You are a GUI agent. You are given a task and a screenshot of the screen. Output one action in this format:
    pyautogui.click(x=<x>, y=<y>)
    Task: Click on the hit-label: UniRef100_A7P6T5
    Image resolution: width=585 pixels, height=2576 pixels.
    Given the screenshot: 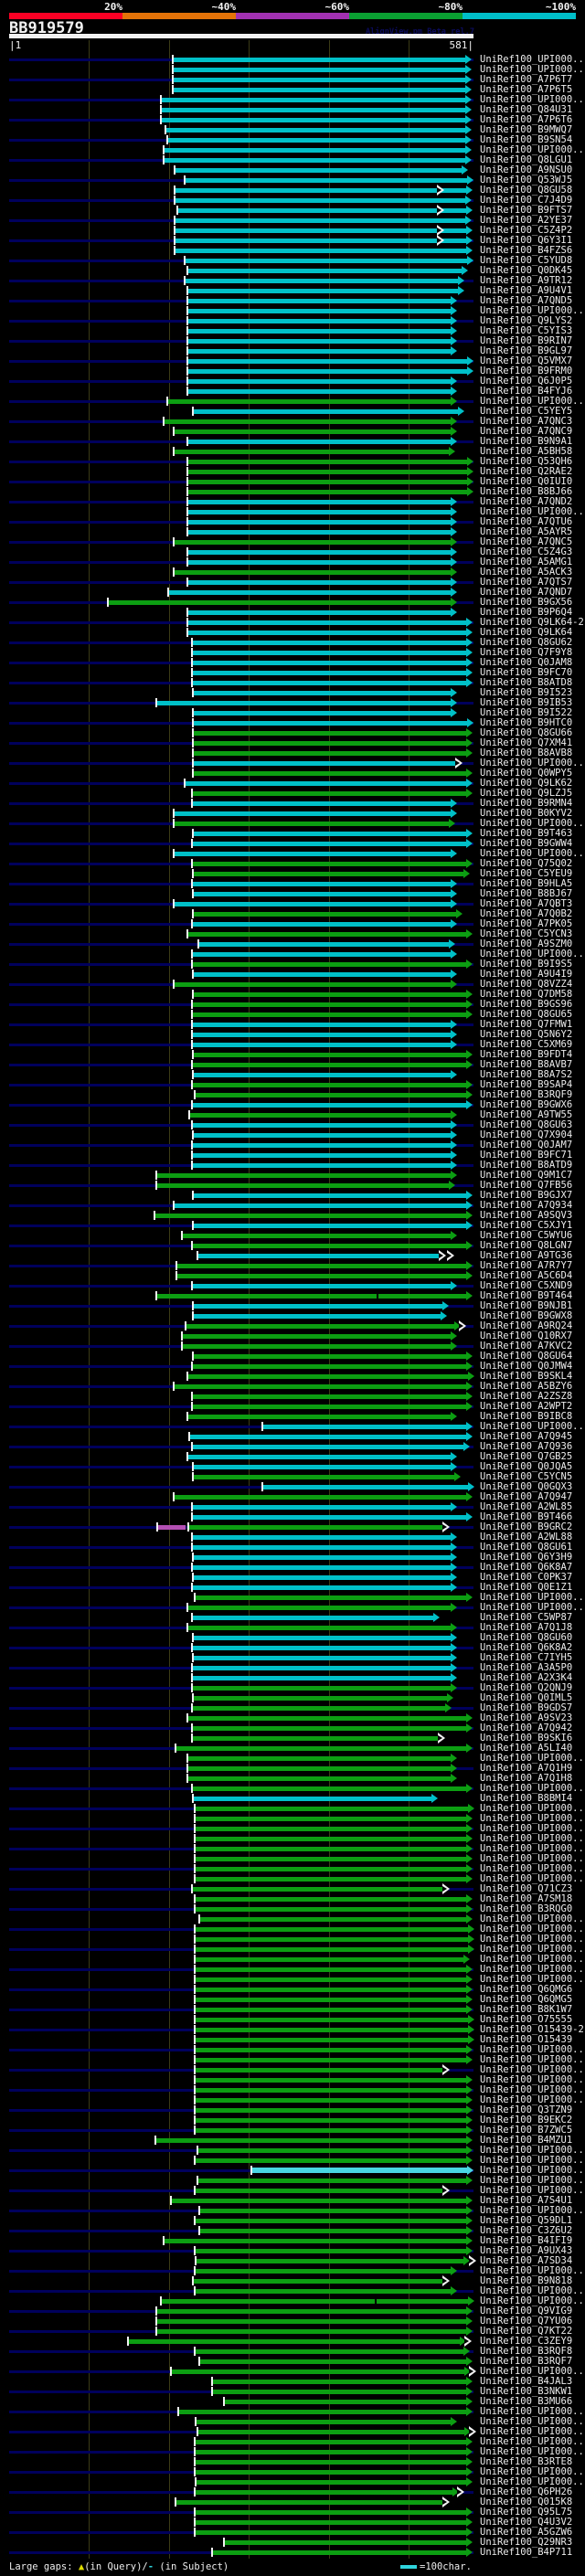 What is the action you would take?
    pyautogui.click(x=527, y=89)
    